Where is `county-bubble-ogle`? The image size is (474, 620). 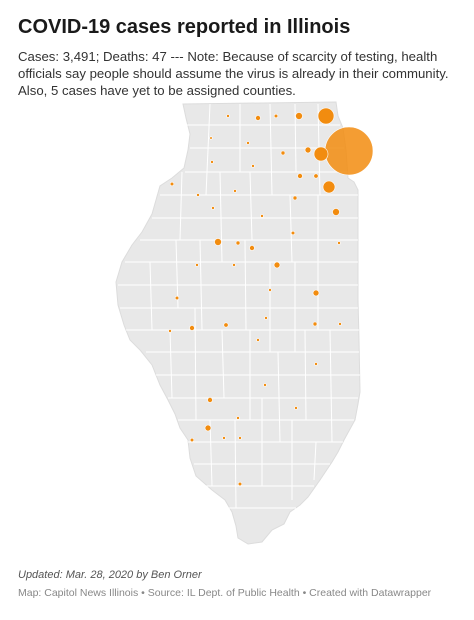
county-bubble-ogle is located at coordinates (248, 143).